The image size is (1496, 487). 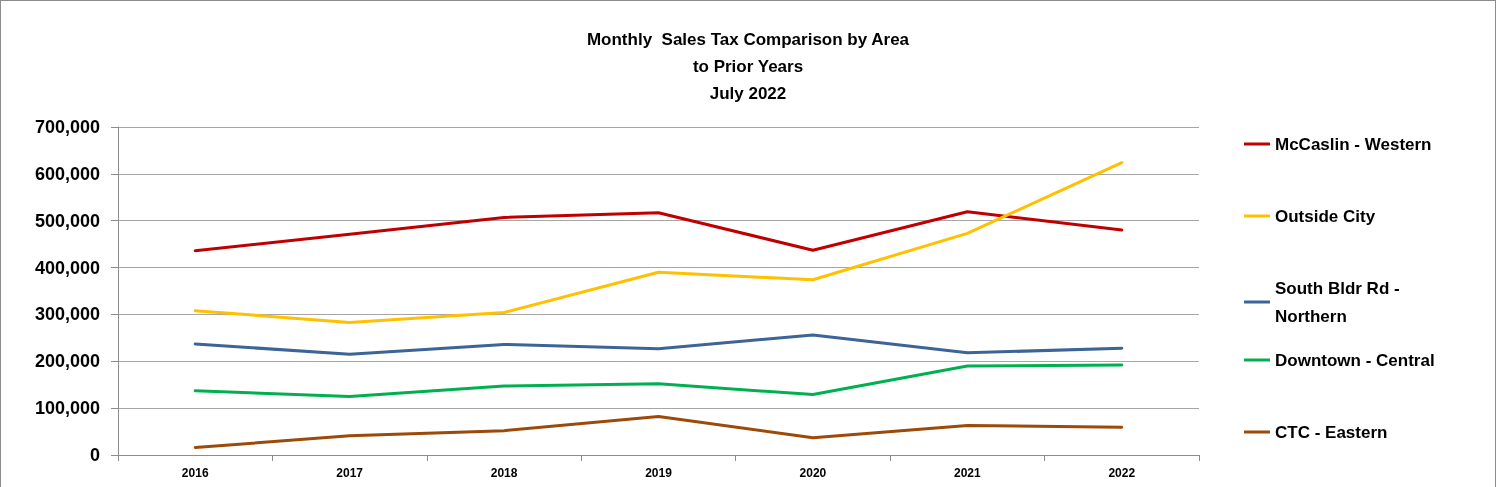 What do you see at coordinates (67, 173) in the screenshot?
I see `y-tick-label: 600,000` at bounding box center [67, 173].